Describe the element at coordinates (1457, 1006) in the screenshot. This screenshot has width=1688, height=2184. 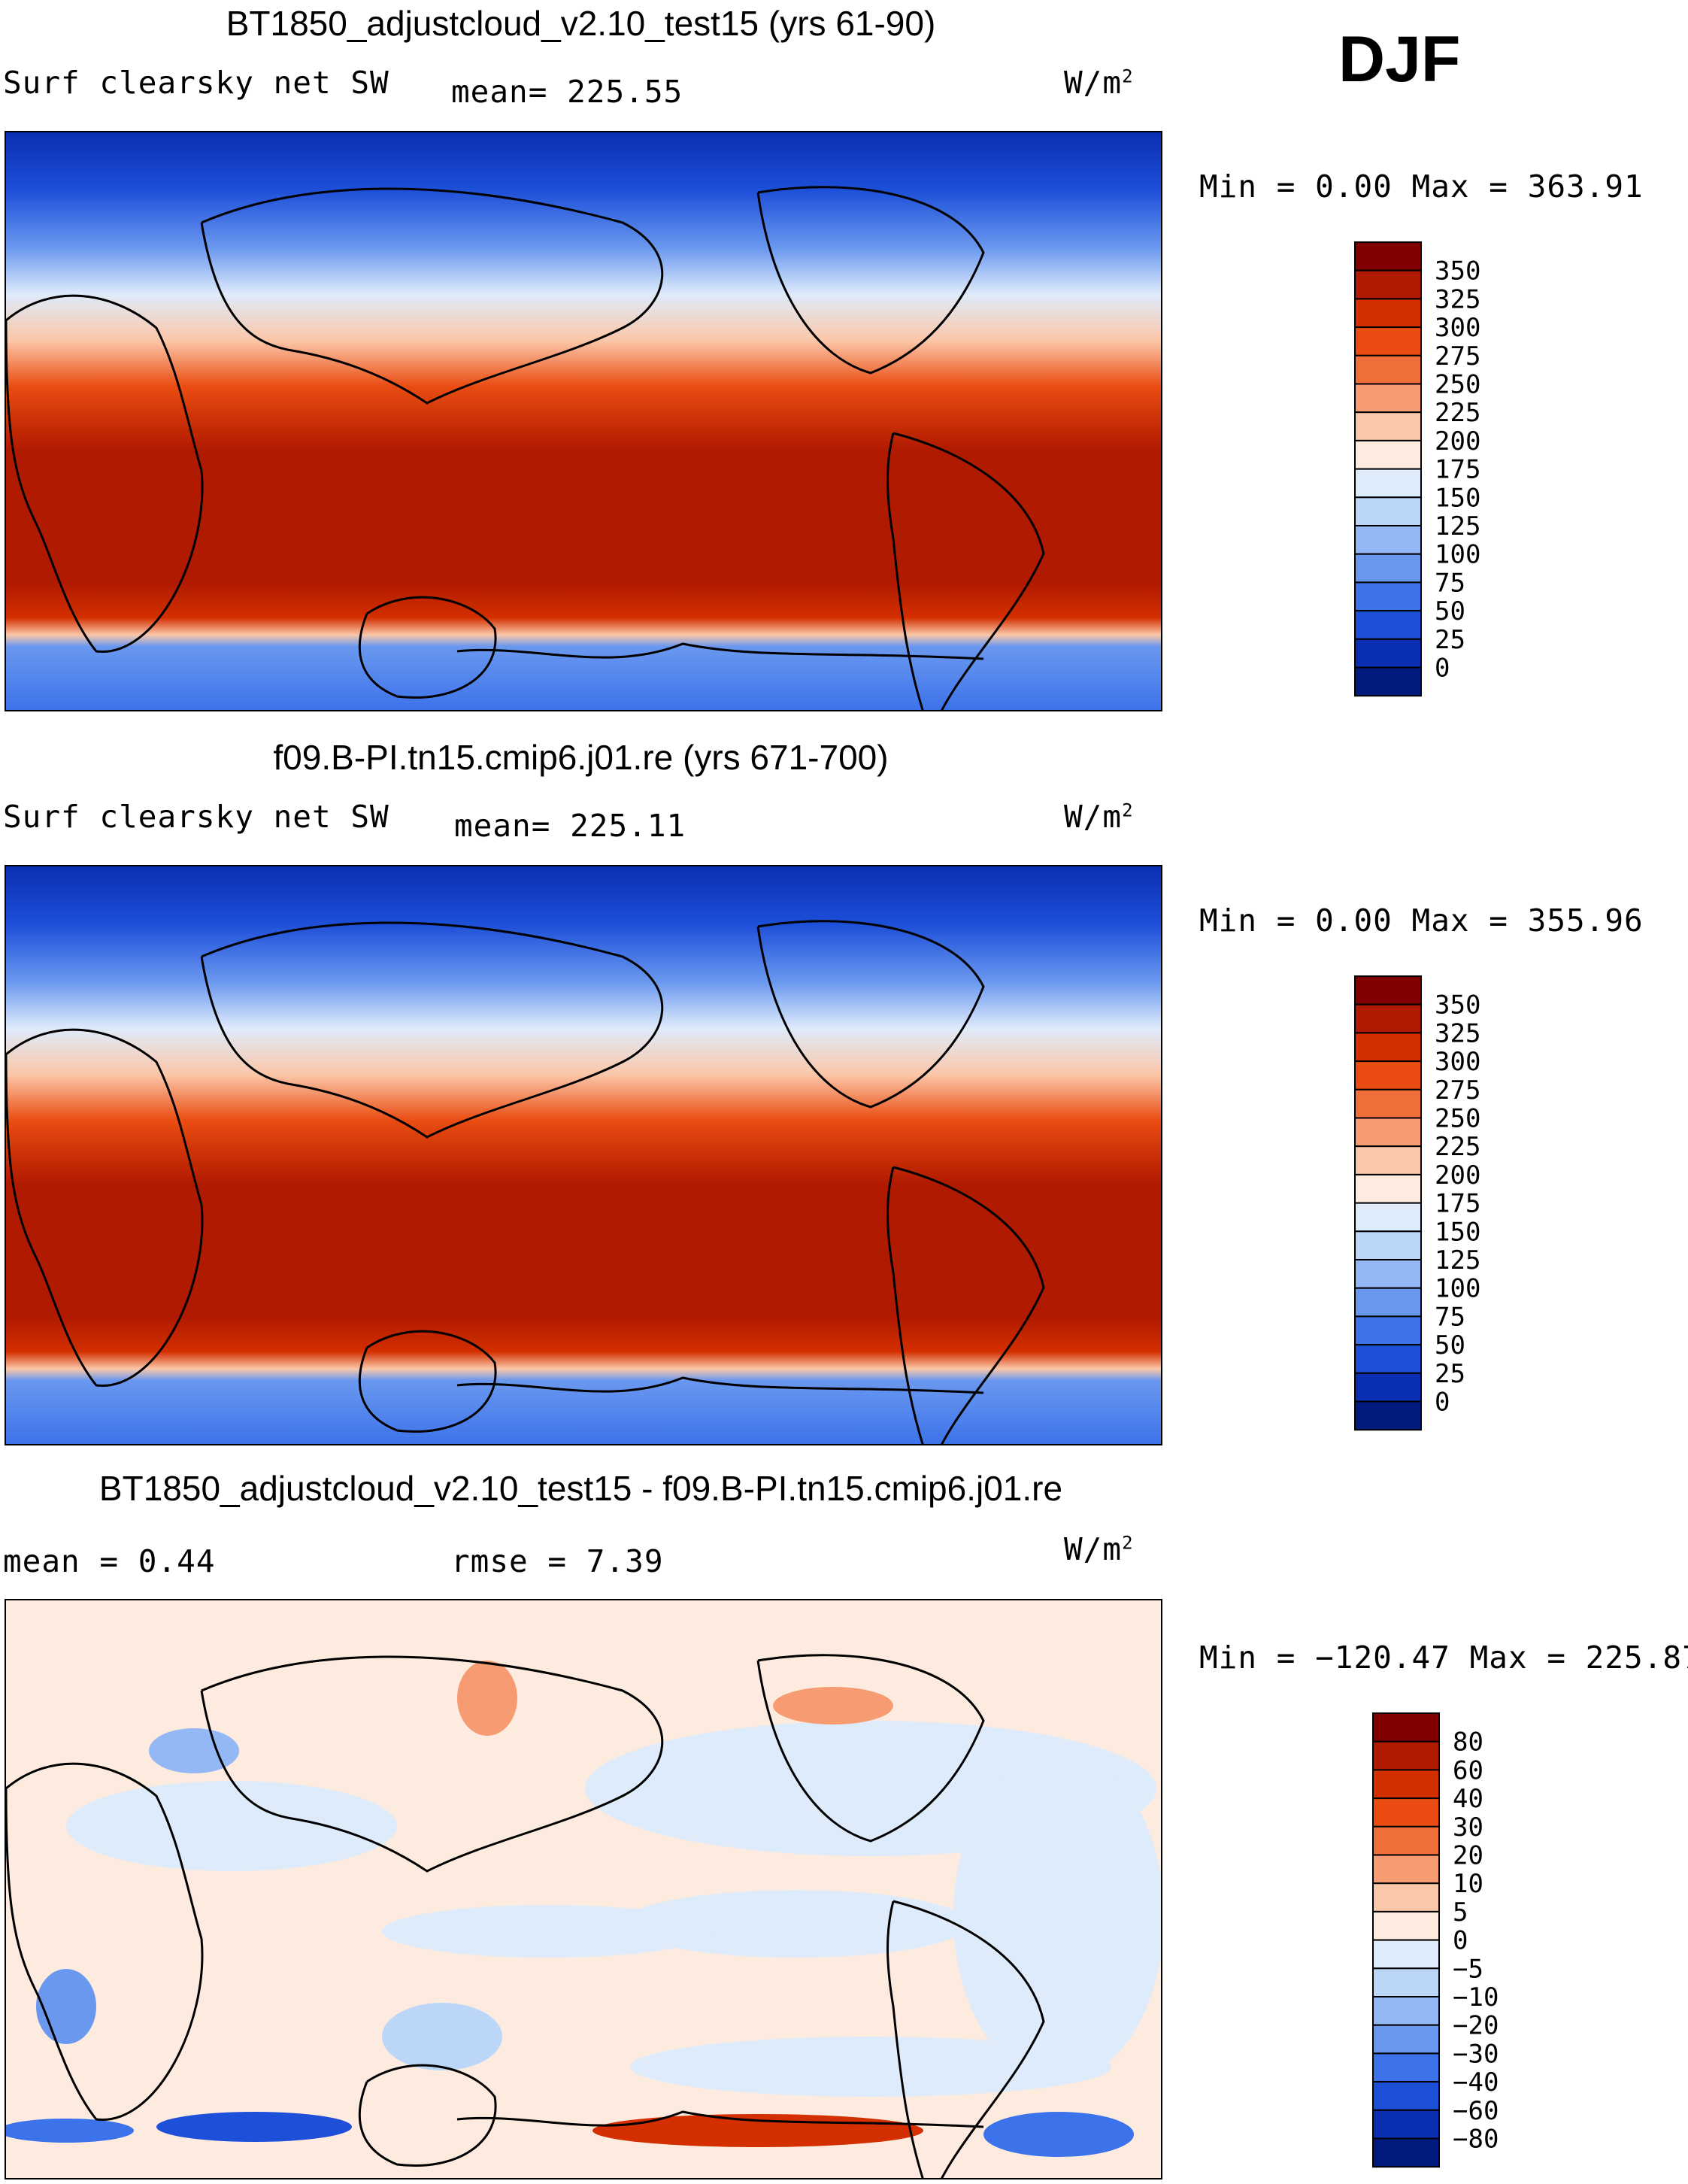
I see `panel-2-colorbar-label-0: 350` at that location.